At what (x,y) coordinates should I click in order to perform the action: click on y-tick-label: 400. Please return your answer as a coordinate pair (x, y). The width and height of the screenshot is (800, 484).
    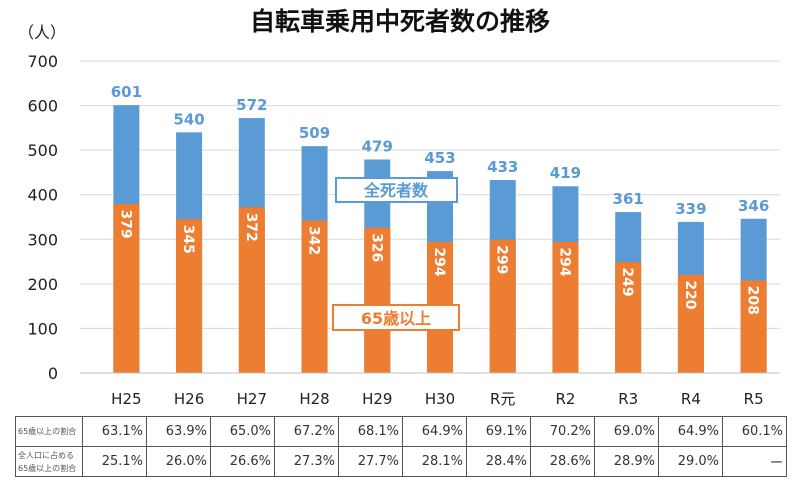
    Looking at the image, I should click on (42, 195).